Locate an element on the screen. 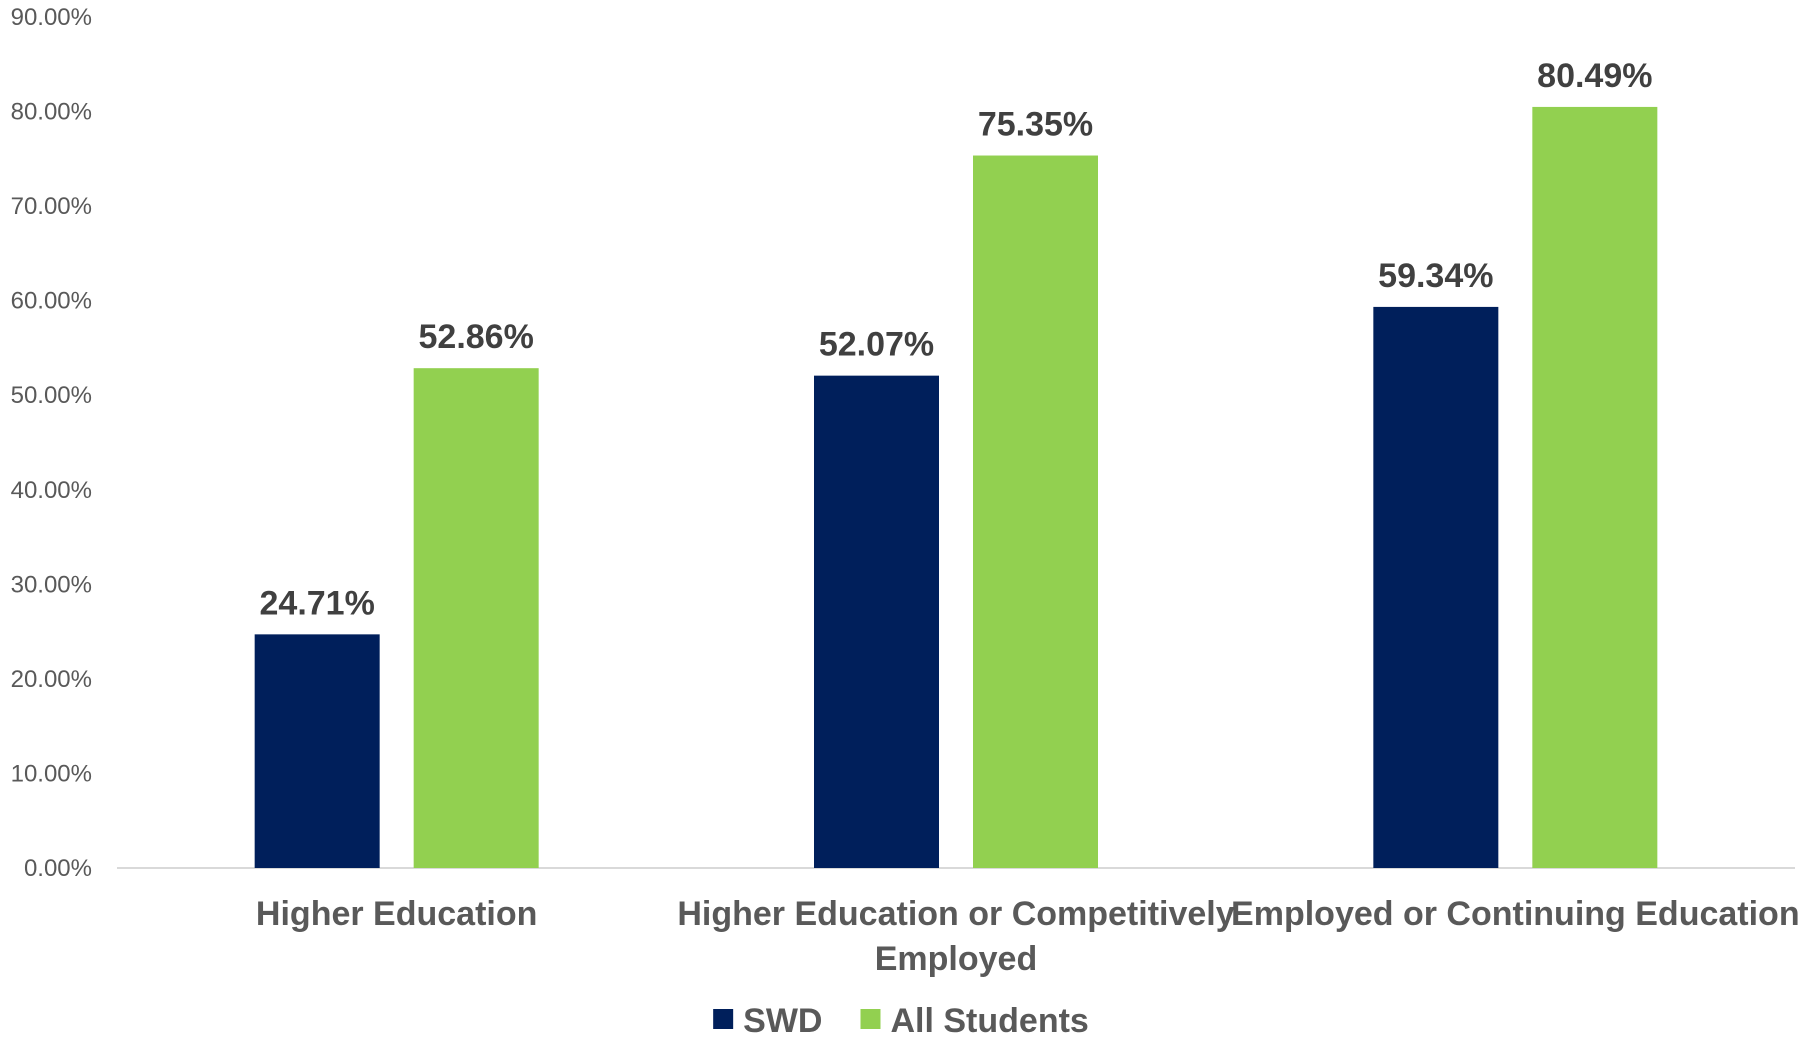 The width and height of the screenshot is (1803, 1043). y-tick-label: 20.00% is located at coordinates (51, 679).